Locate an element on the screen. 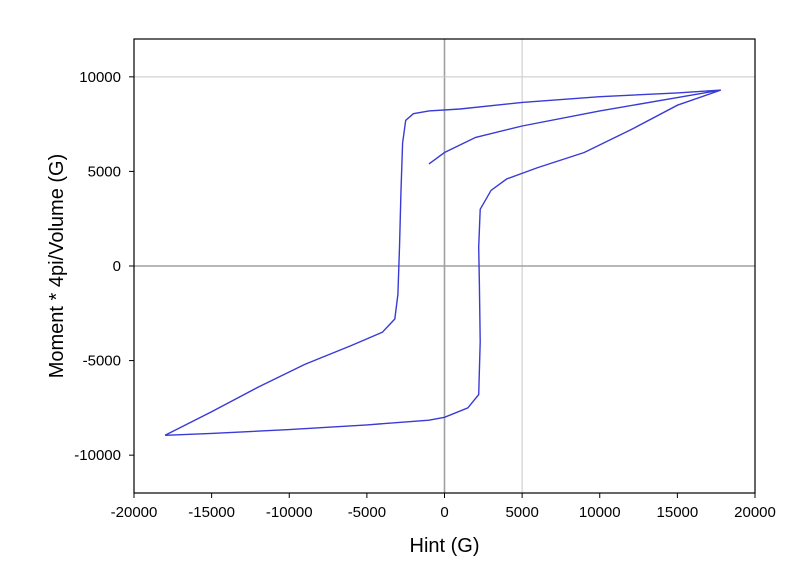 Image resolution: width=800 pixels, height=567 pixels. y-tick-label: -5000 is located at coordinates (102, 361).